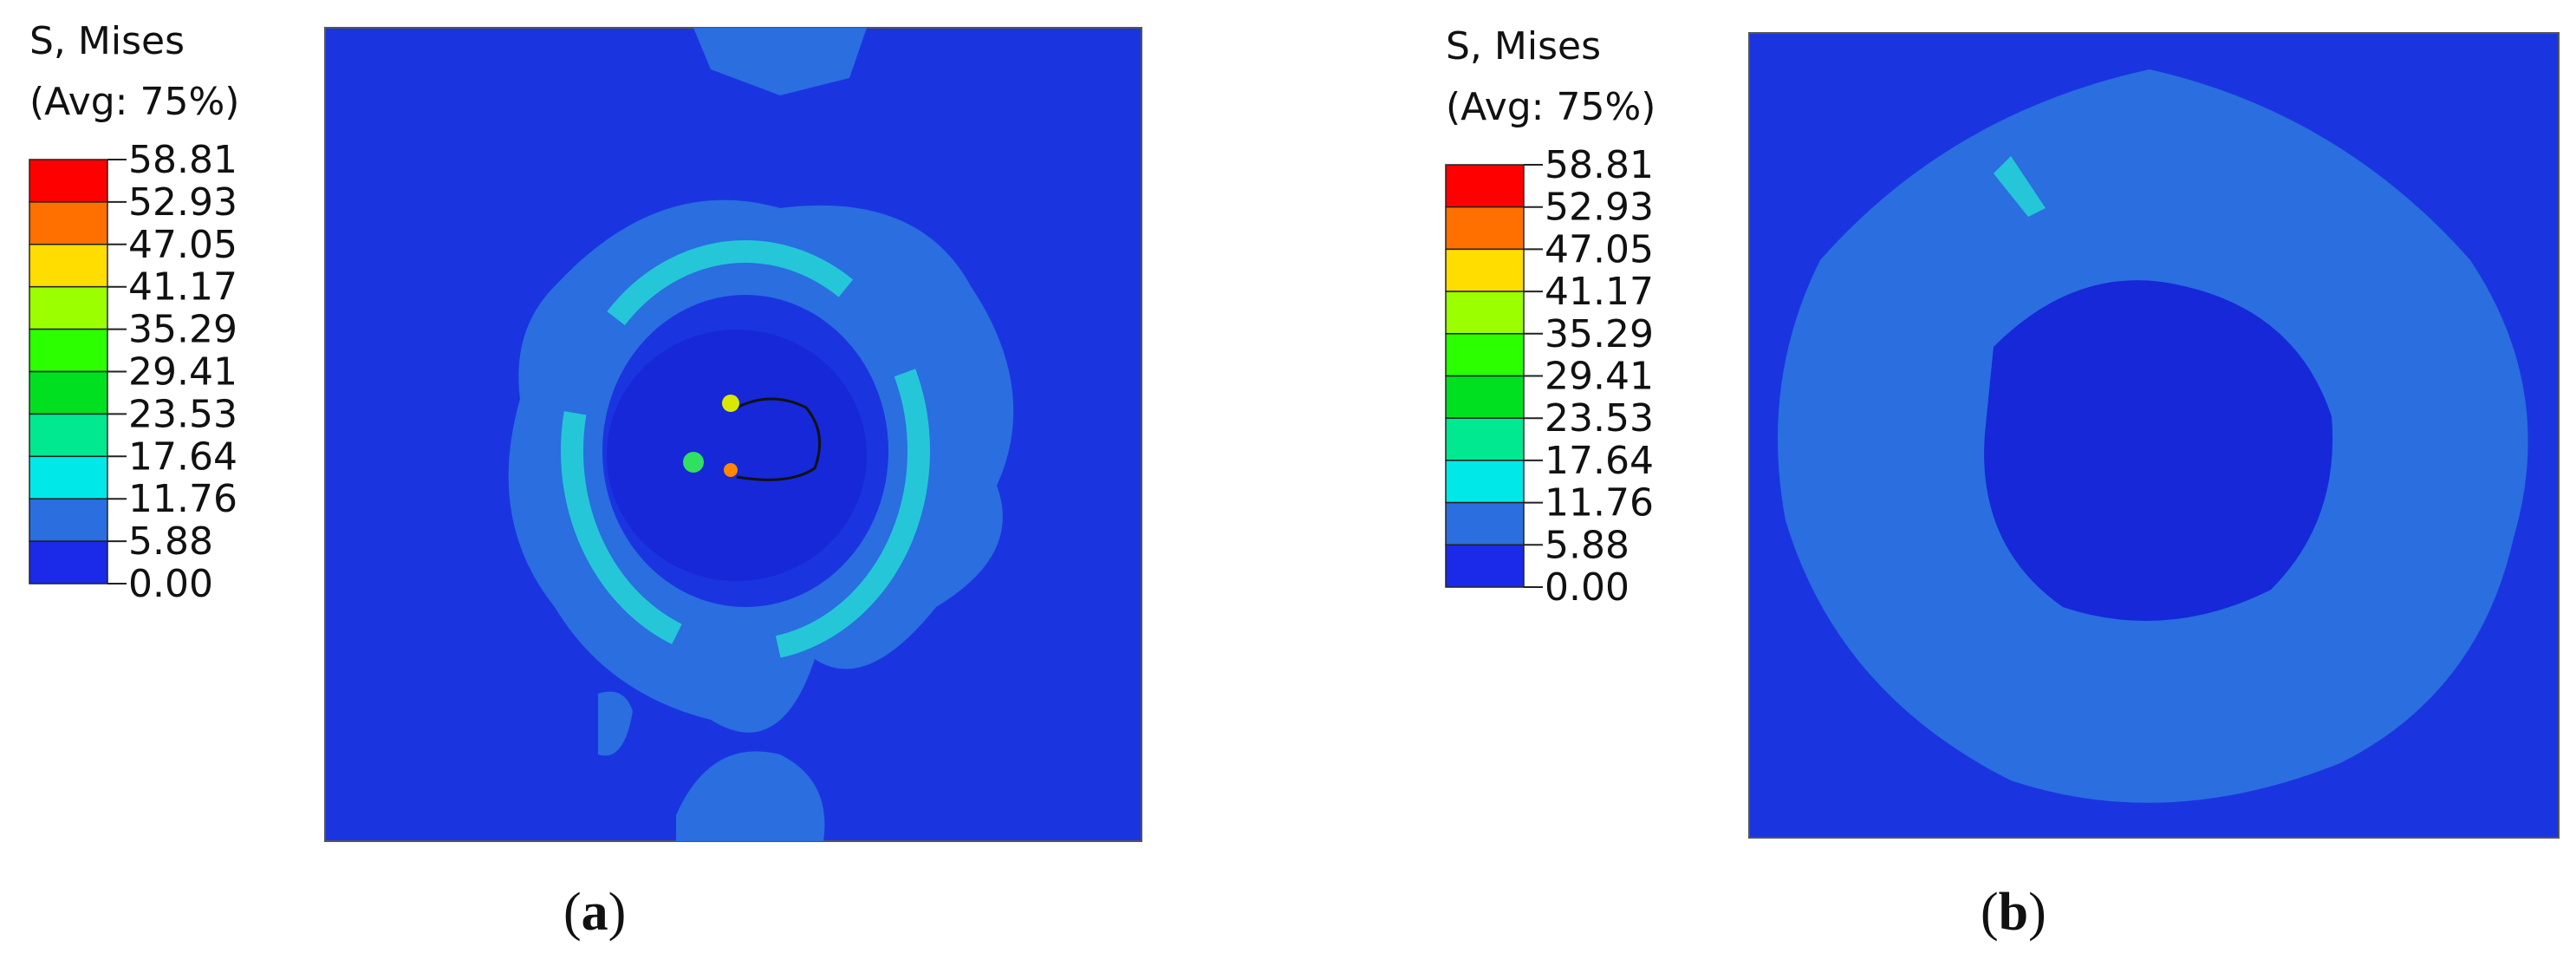 This screenshot has width=2576, height=973. I want to click on caption-part: a, so click(595, 912).